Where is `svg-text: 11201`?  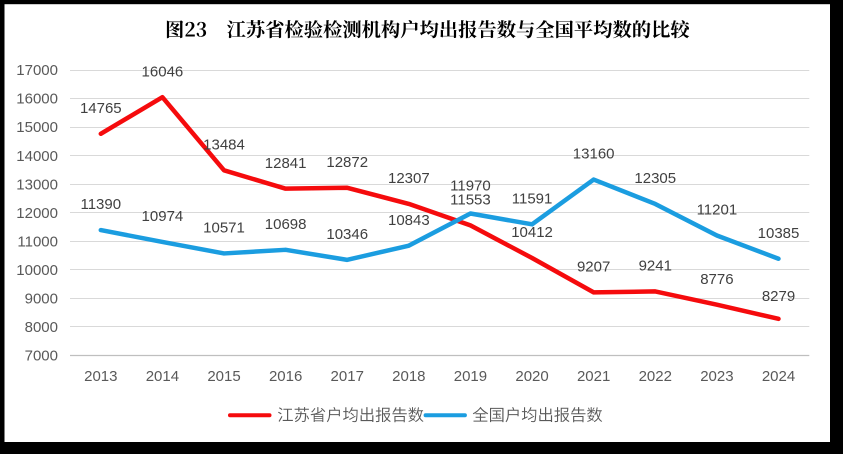
svg-text: 11201 is located at coordinates (717, 210).